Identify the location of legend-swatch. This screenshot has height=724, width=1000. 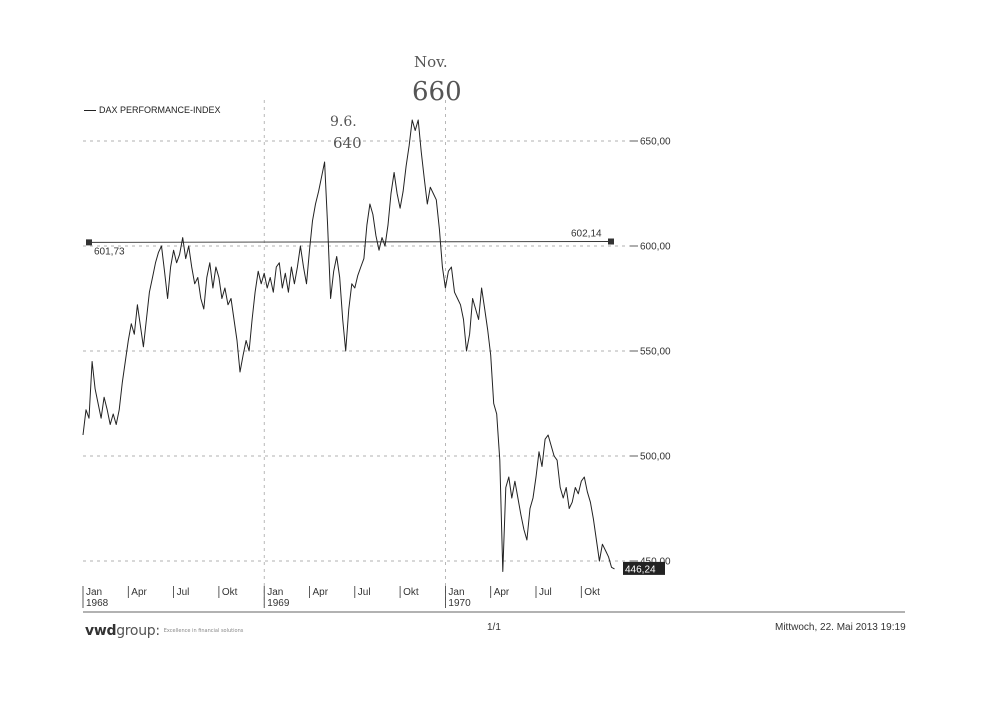
(90, 111).